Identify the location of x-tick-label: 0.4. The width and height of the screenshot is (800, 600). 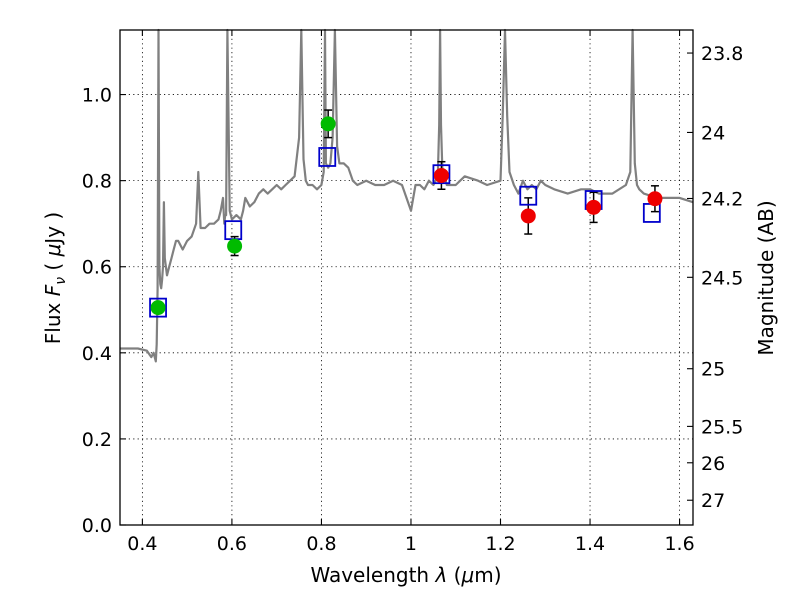
(142, 544).